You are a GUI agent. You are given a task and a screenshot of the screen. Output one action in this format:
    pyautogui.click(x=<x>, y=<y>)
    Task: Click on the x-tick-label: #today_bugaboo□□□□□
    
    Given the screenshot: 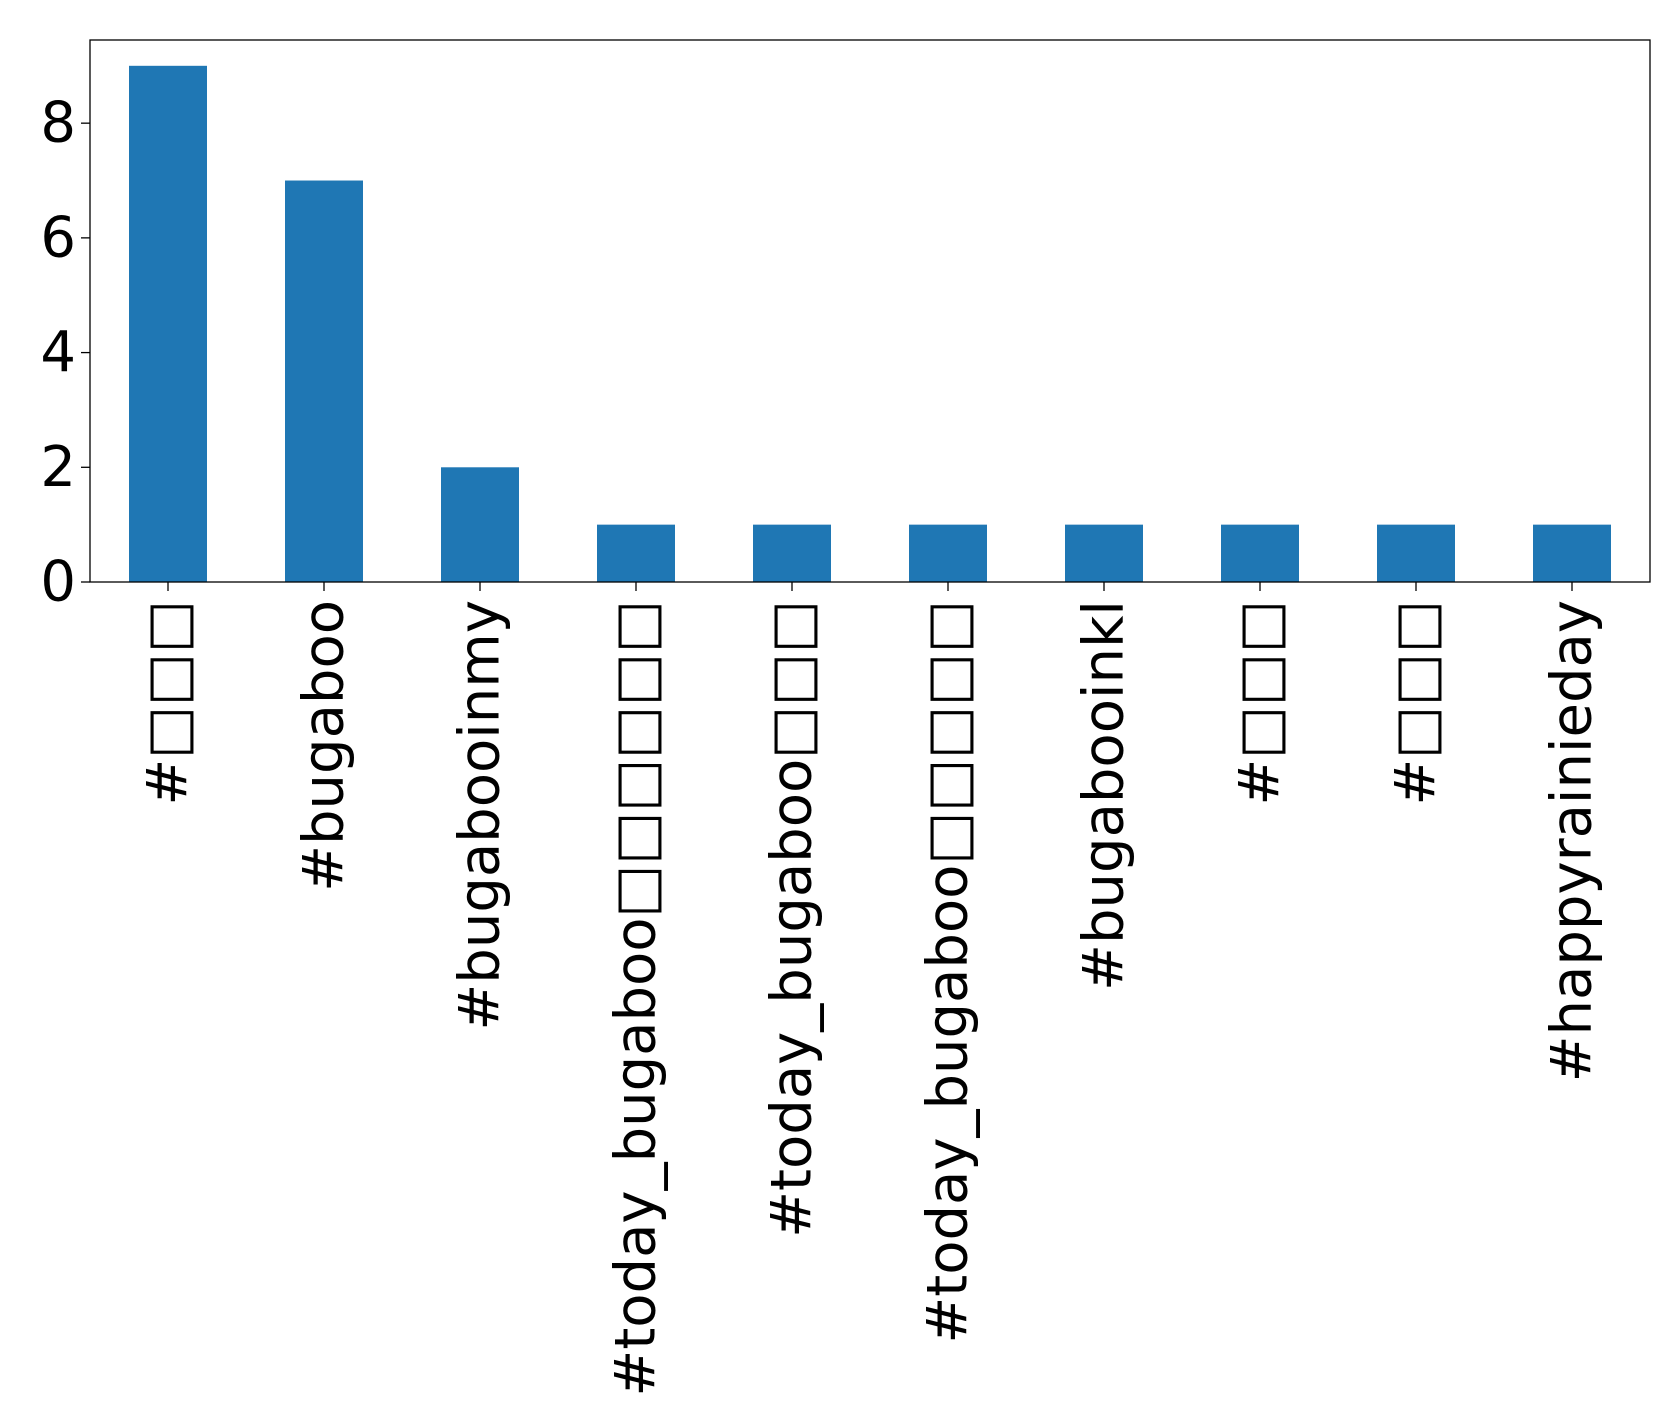 What is the action you would take?
    pyautogui.click(x=948, y=972)
    